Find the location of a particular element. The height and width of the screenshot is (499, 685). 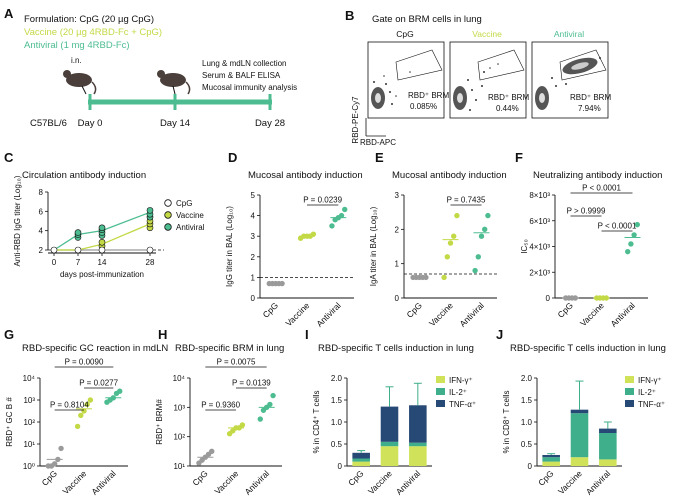

y-axis-label: IC₅₀ is located at coordinates (524, 246).